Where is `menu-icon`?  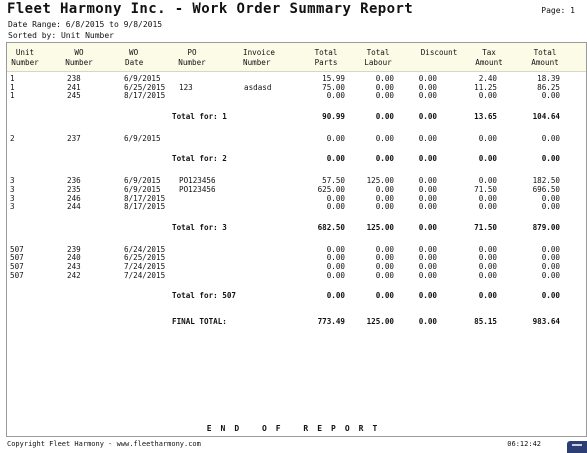 menu-icon is located at coordinates (577, 445).